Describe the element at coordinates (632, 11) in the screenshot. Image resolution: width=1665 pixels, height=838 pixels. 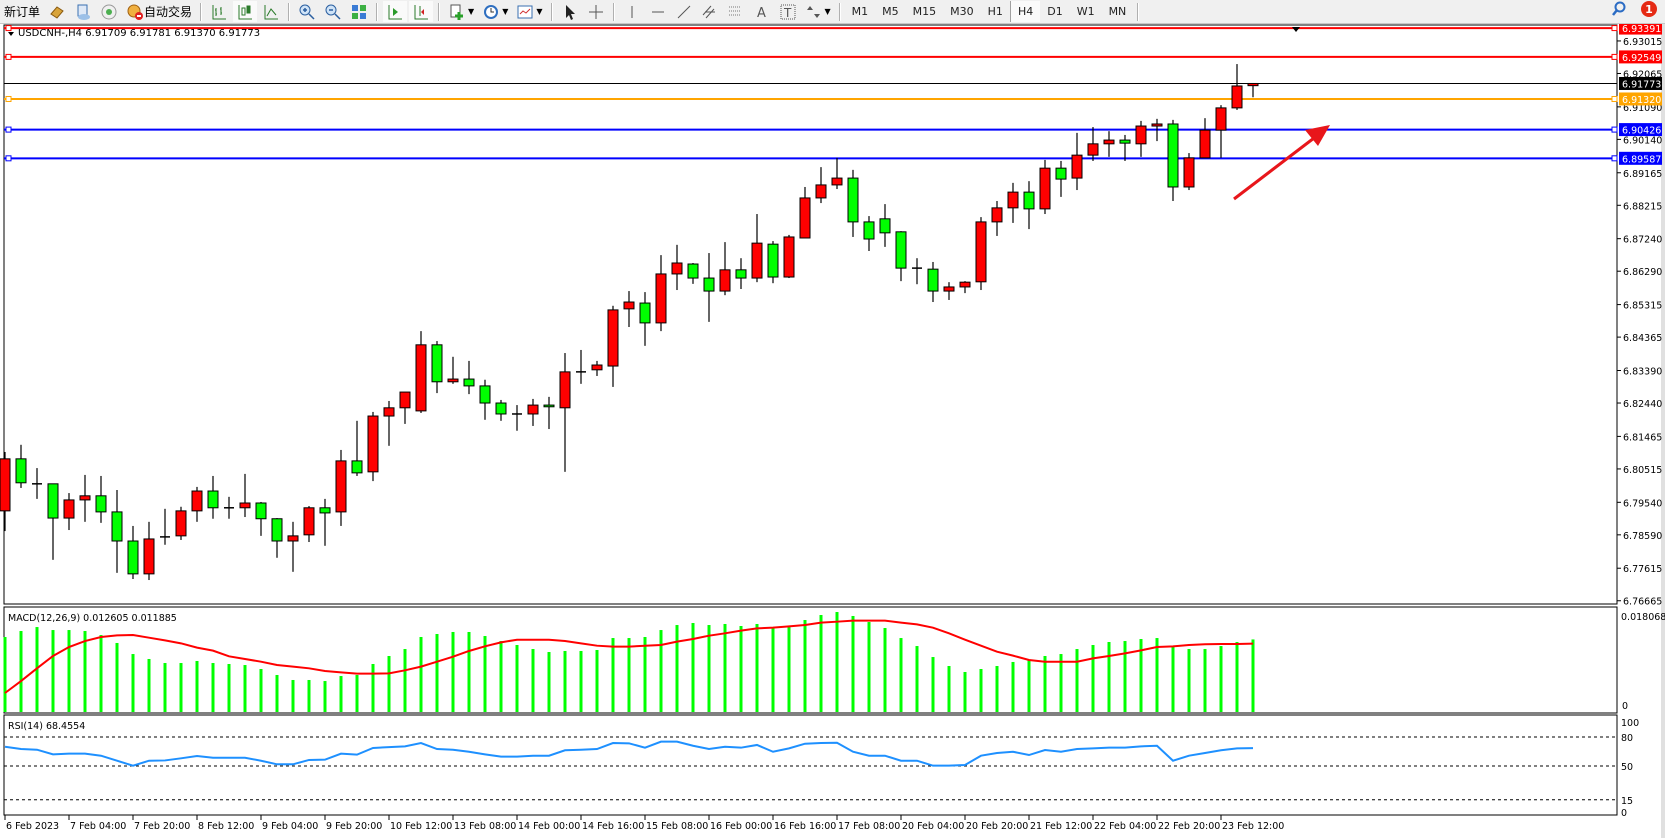
I see `vertical-line-tool-button` at that location.